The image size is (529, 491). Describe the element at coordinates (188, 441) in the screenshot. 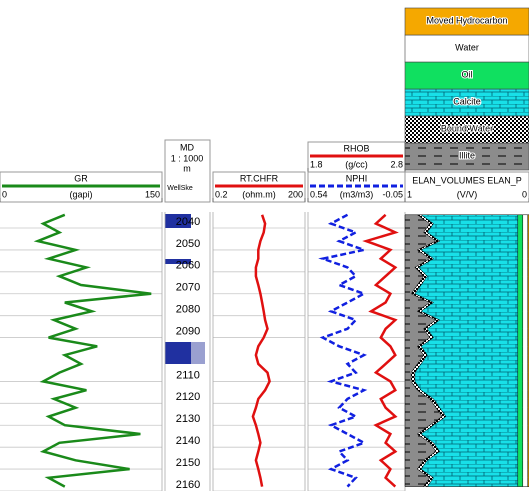

I see `depth-label: 2140` at that location.